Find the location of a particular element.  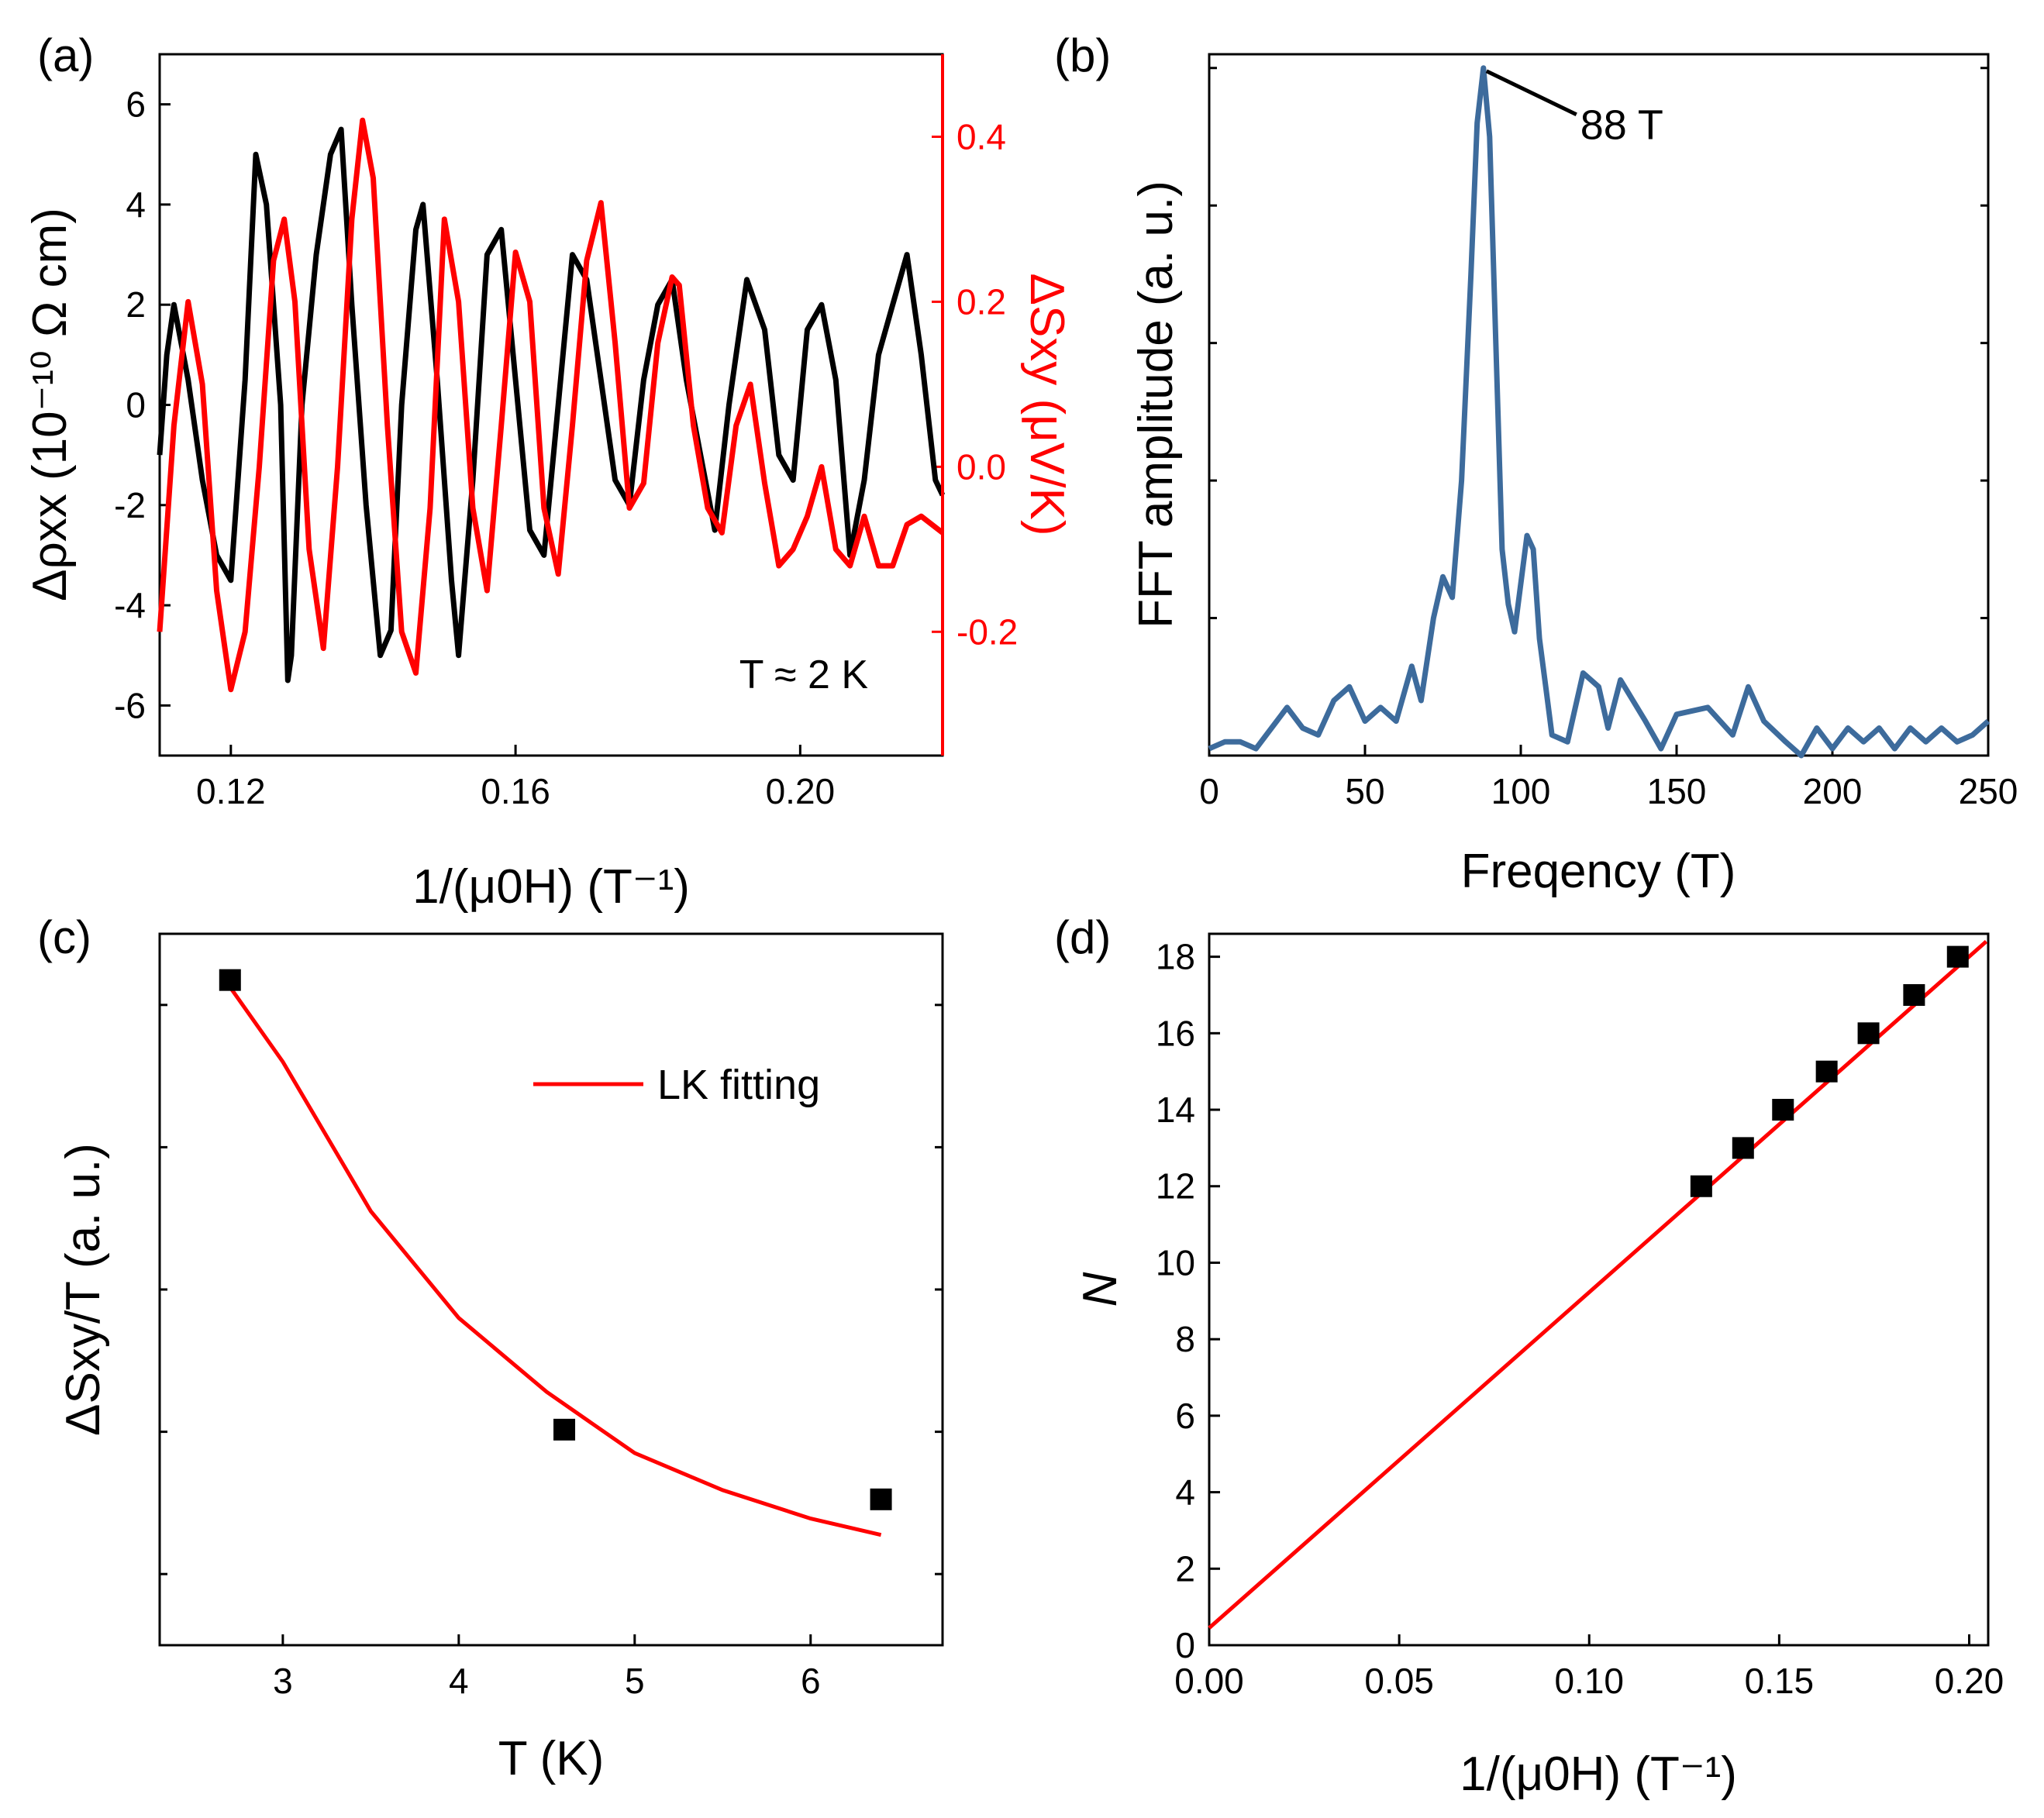

panel-d-x-axis-label: 1/(μ0H) (T⁻¹) is located at coordinates (1598, 1774).